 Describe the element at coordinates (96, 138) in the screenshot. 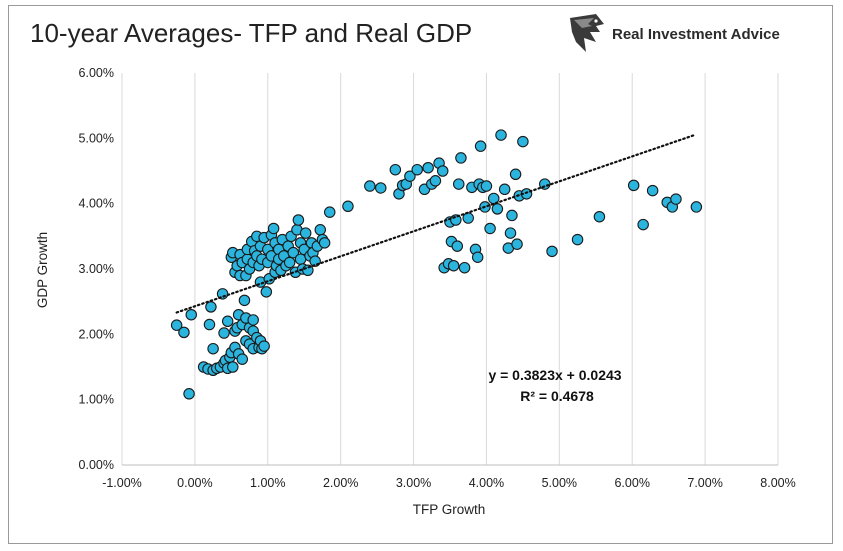

I see `y-tick-label: 5.00%` at that location.